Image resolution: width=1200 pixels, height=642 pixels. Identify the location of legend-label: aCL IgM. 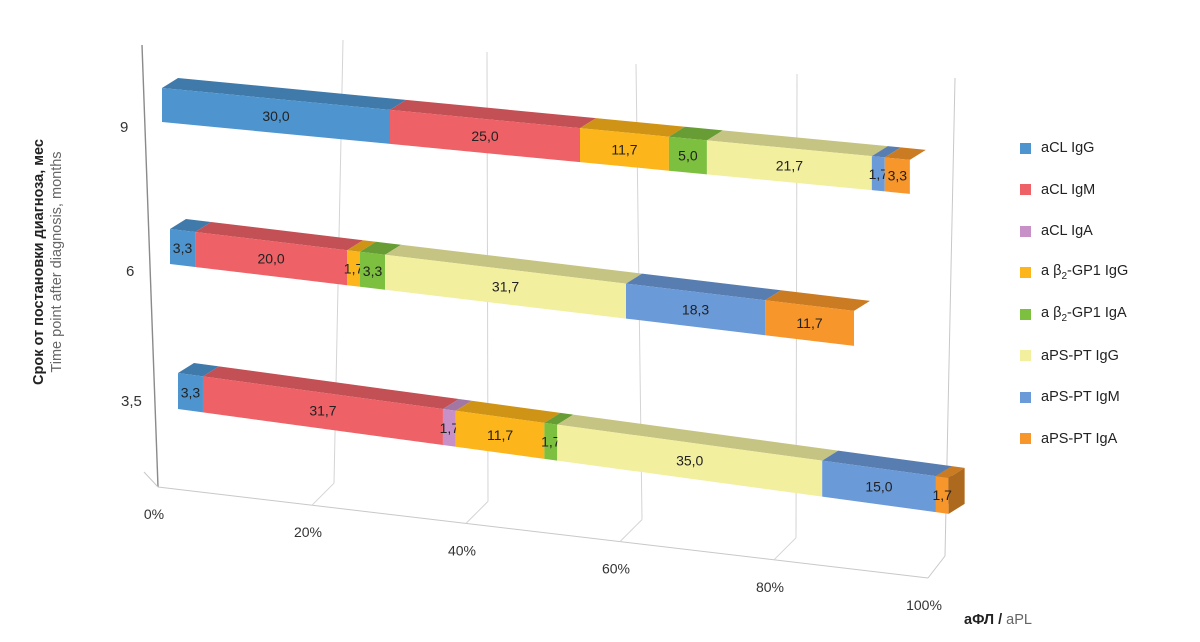
(1068, 189).